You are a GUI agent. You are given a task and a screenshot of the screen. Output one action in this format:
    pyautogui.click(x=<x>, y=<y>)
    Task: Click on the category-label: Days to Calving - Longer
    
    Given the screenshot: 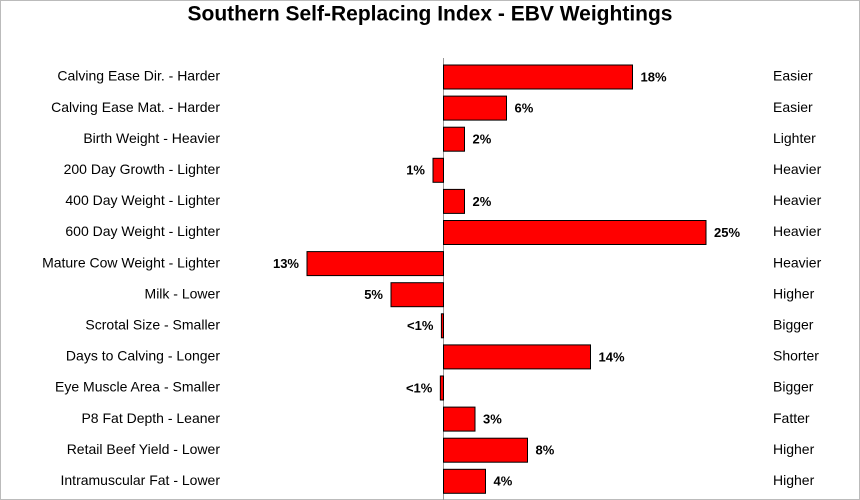 What is the action you would take?
    pyautogui.click(x=143, y=356)
    